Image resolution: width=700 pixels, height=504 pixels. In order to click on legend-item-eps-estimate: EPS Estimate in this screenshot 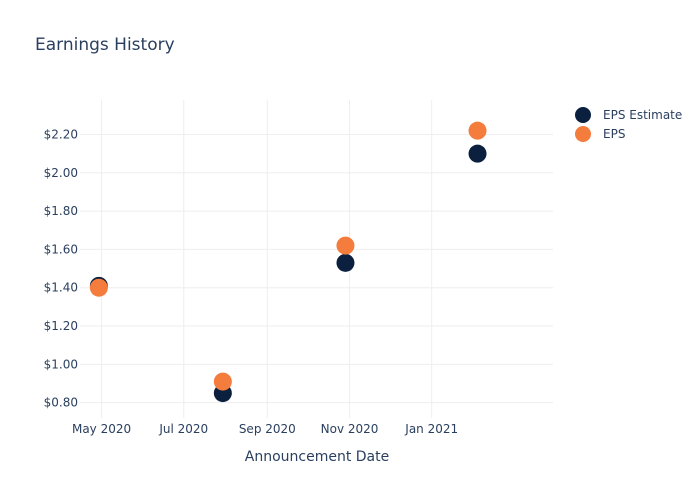, I will do `click(628, 115)`.